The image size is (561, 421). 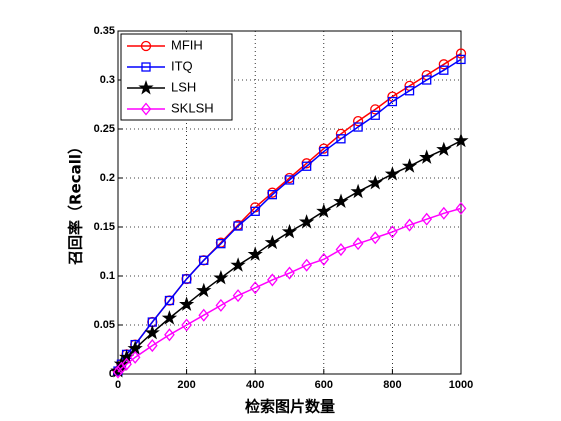 I want to click on y-tick-label: 0.25, so click(x=104, y=129).